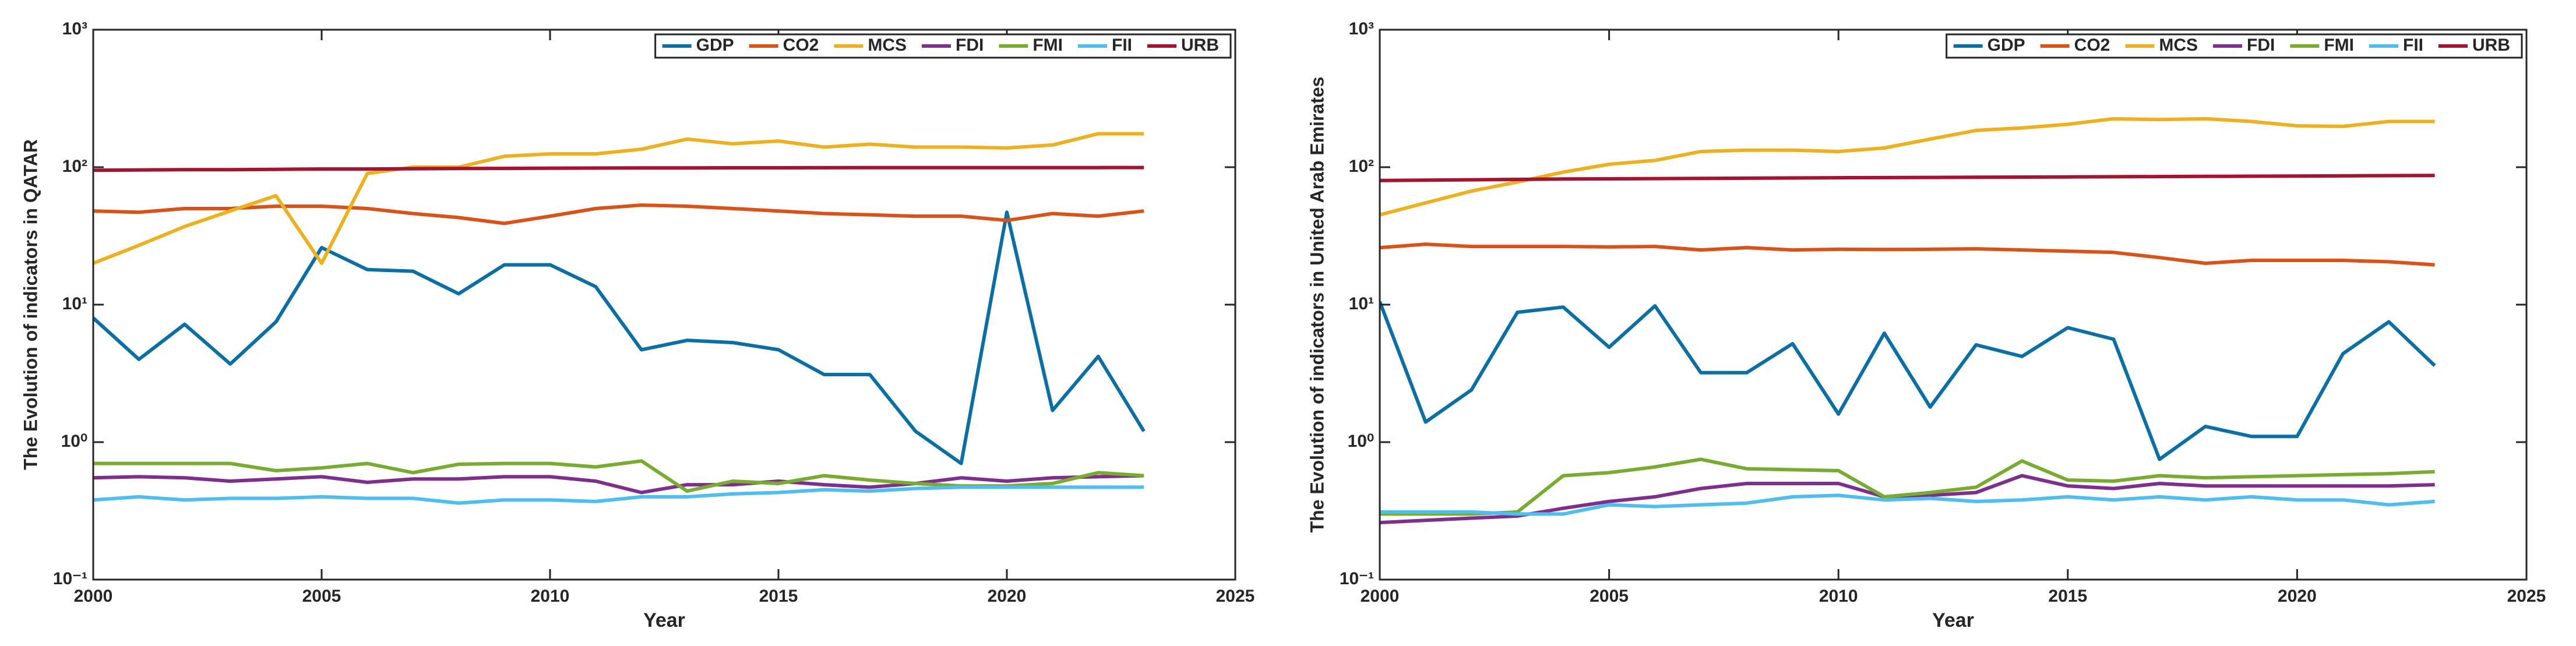 This screenshot has width=2576, height=646. I want to click on y-axis-label: The Evolution of indicators in QATAR, so click(30, 305).